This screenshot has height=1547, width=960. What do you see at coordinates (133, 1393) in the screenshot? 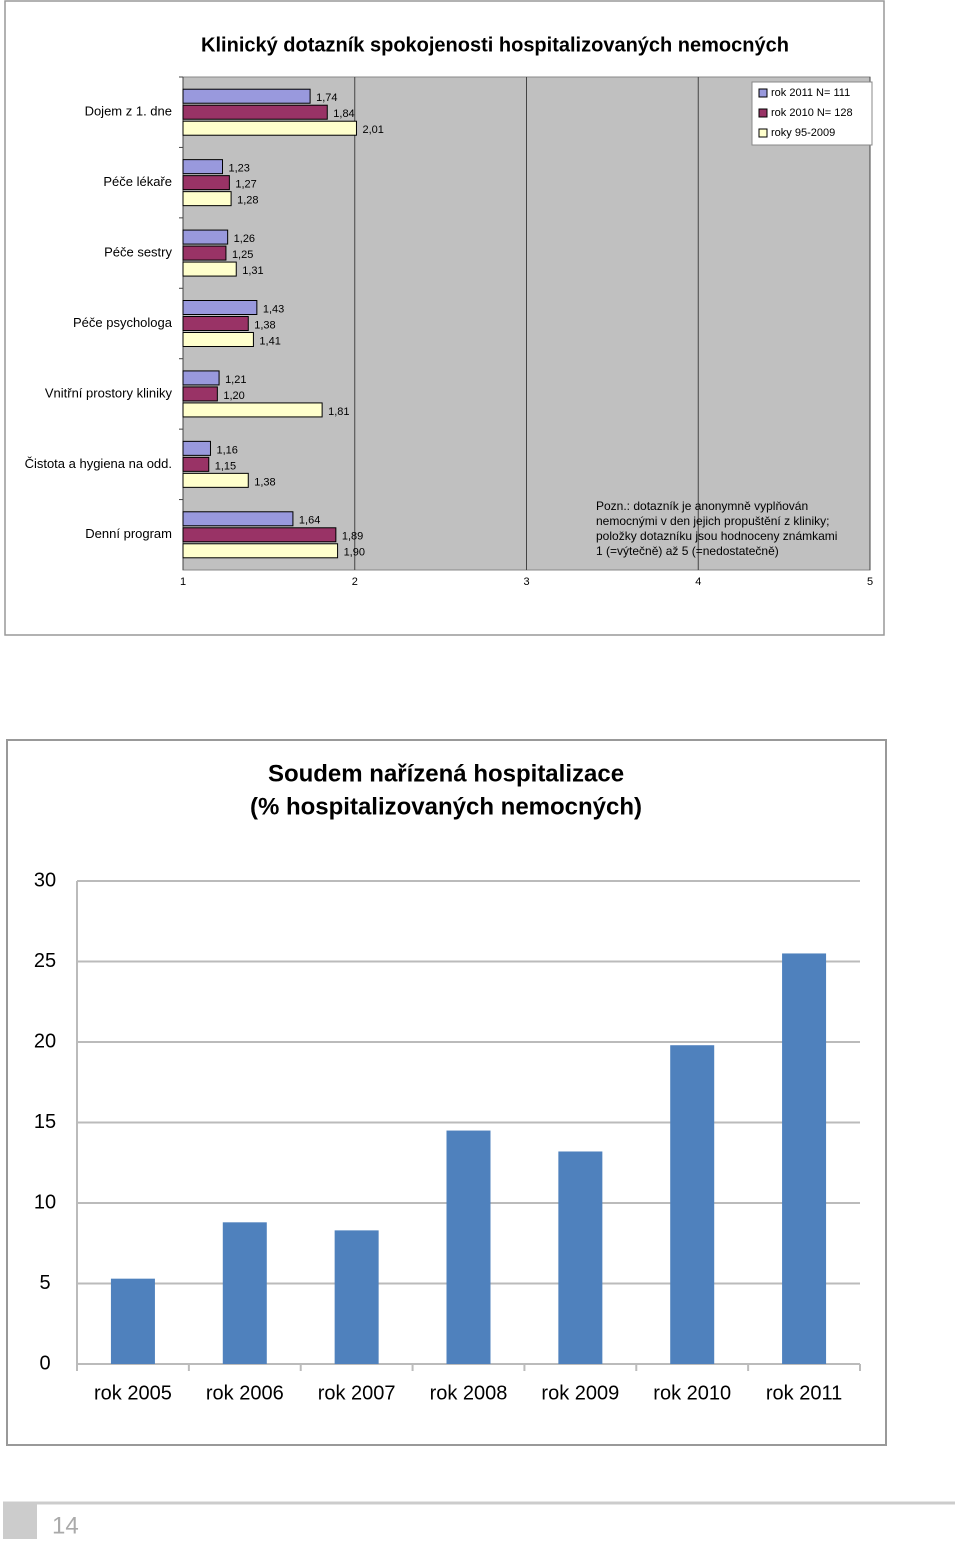
I see `x-tick-label: rok 2005` at bounding box center [133, 1393].